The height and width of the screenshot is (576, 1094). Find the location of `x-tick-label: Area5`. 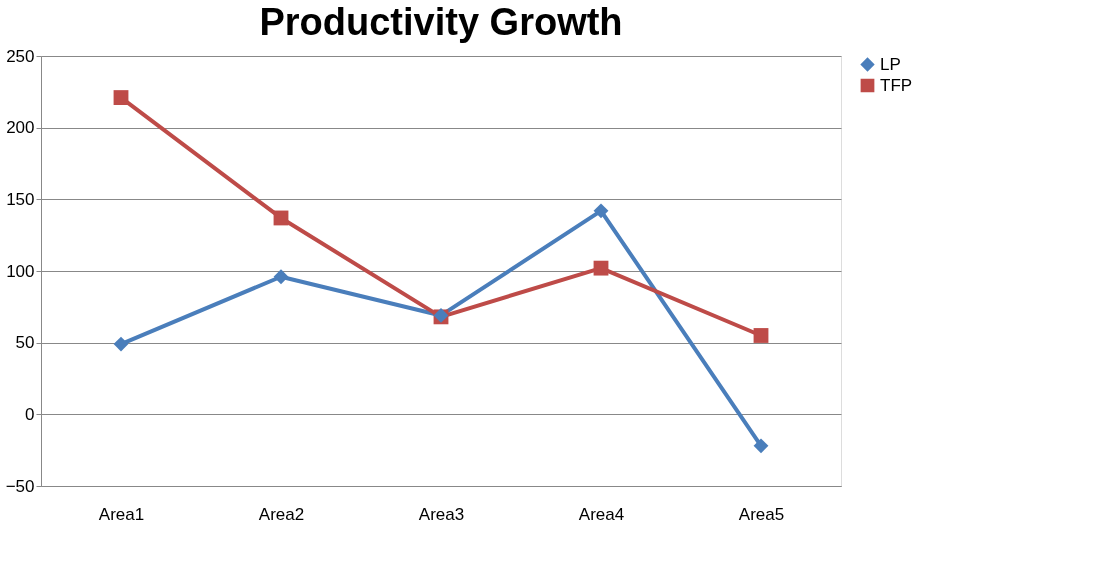

x-tick-label: Area5 is located at coordinates (761, 514).